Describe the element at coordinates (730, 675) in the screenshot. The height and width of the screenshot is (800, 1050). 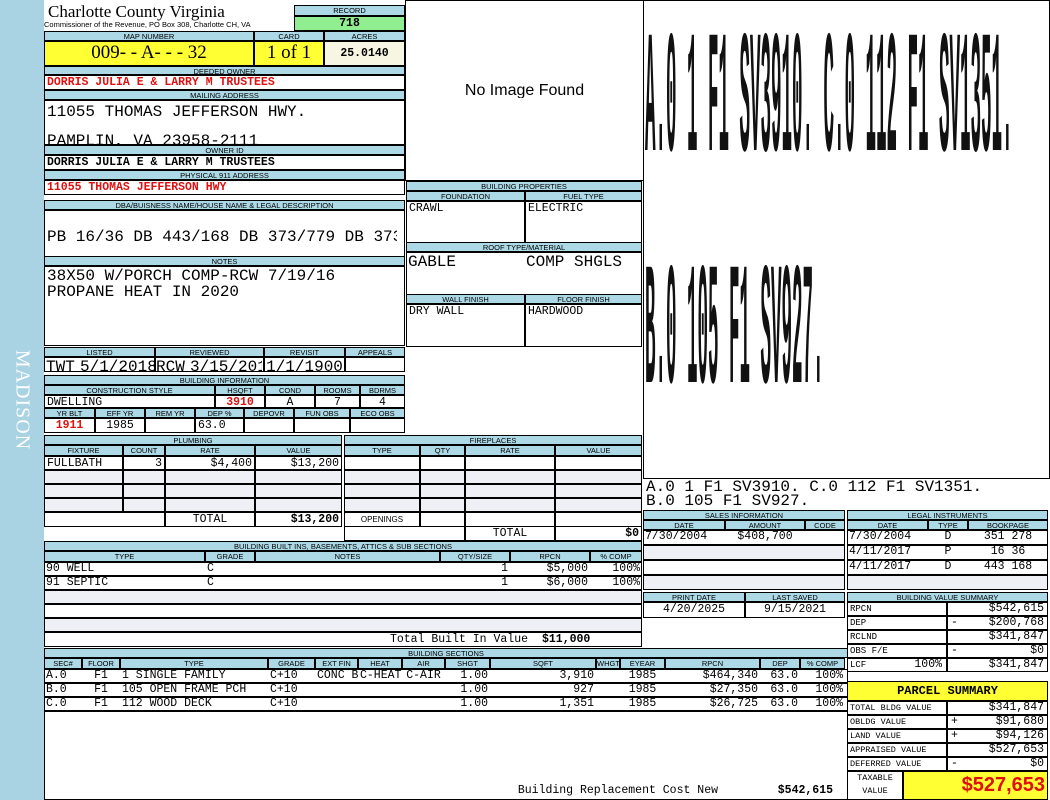
I see `building-section-cell: $464,340` at that location.